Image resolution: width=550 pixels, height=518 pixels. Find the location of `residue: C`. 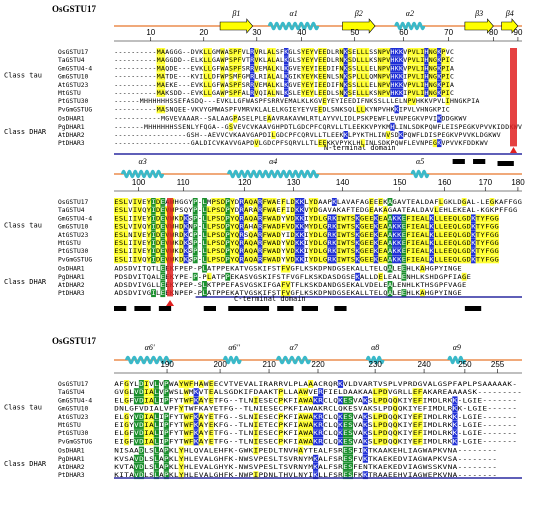

residue: C is located at coordinates (214, 143).